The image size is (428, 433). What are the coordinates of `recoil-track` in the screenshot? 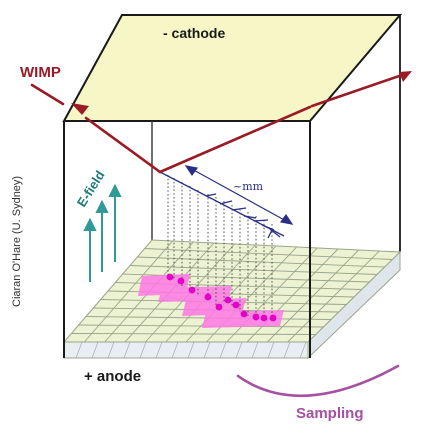 It's located at (222, 205).